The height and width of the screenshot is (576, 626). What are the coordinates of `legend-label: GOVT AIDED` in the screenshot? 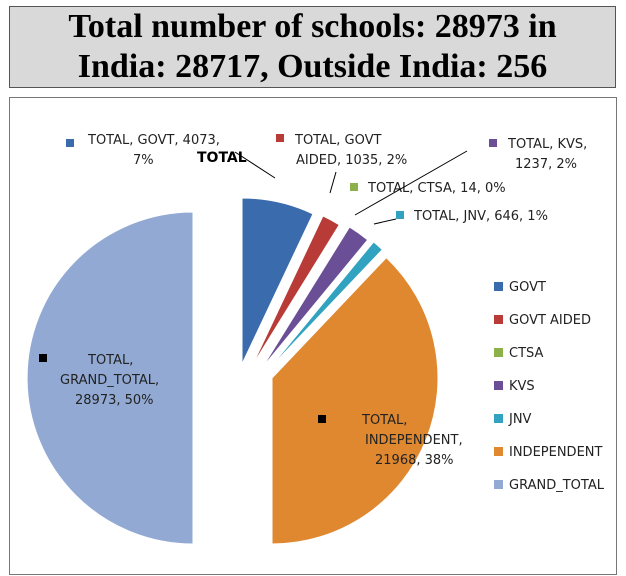 It's located at (550, 320).